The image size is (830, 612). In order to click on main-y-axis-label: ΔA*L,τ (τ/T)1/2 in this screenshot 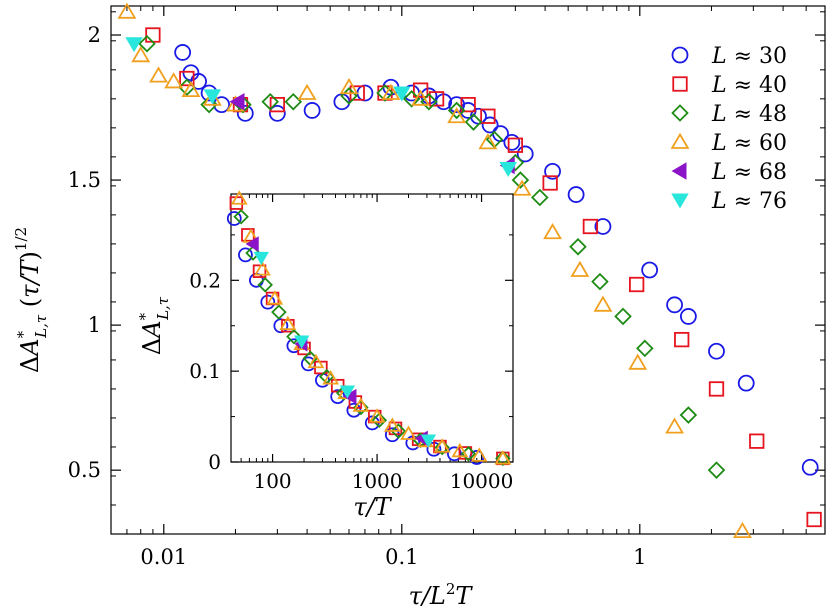, I will do `click(31, 300)`.